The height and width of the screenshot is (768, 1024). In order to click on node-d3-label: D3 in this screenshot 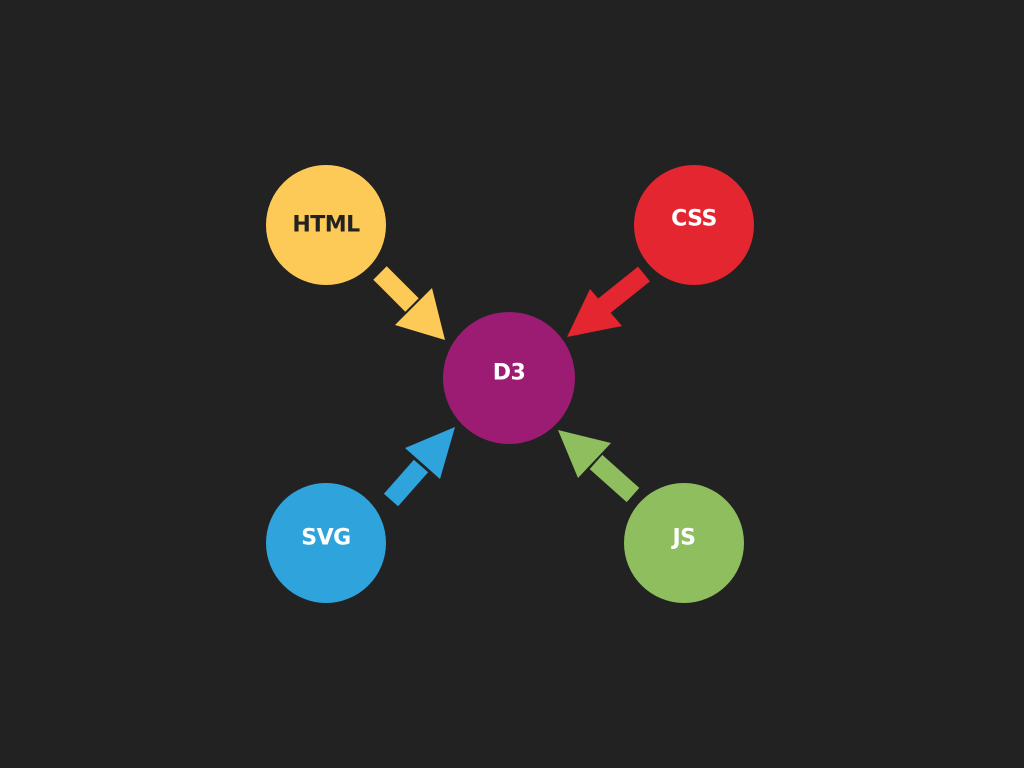, I will do `click(509, 373)`.